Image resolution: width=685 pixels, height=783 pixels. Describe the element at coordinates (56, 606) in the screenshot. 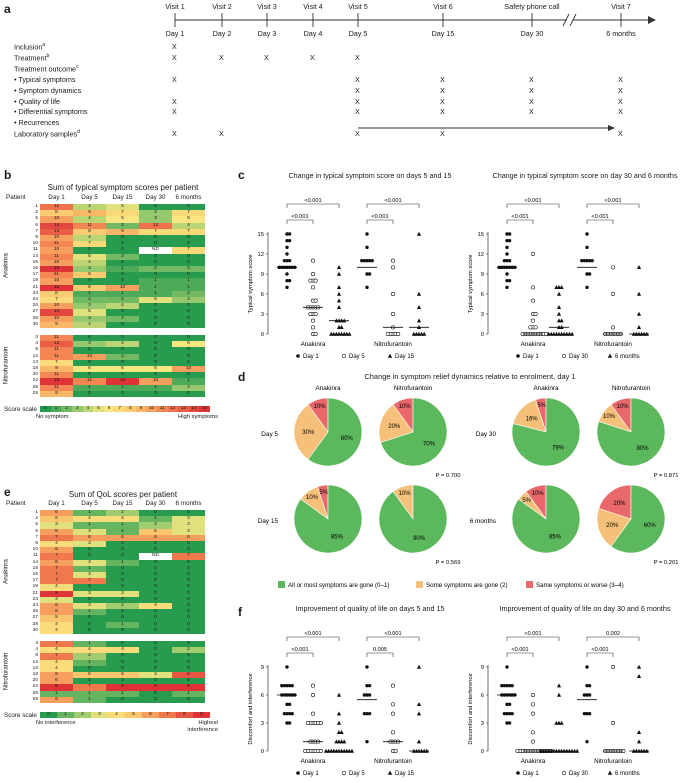

I see `heatmap-cell: 6` at that location.